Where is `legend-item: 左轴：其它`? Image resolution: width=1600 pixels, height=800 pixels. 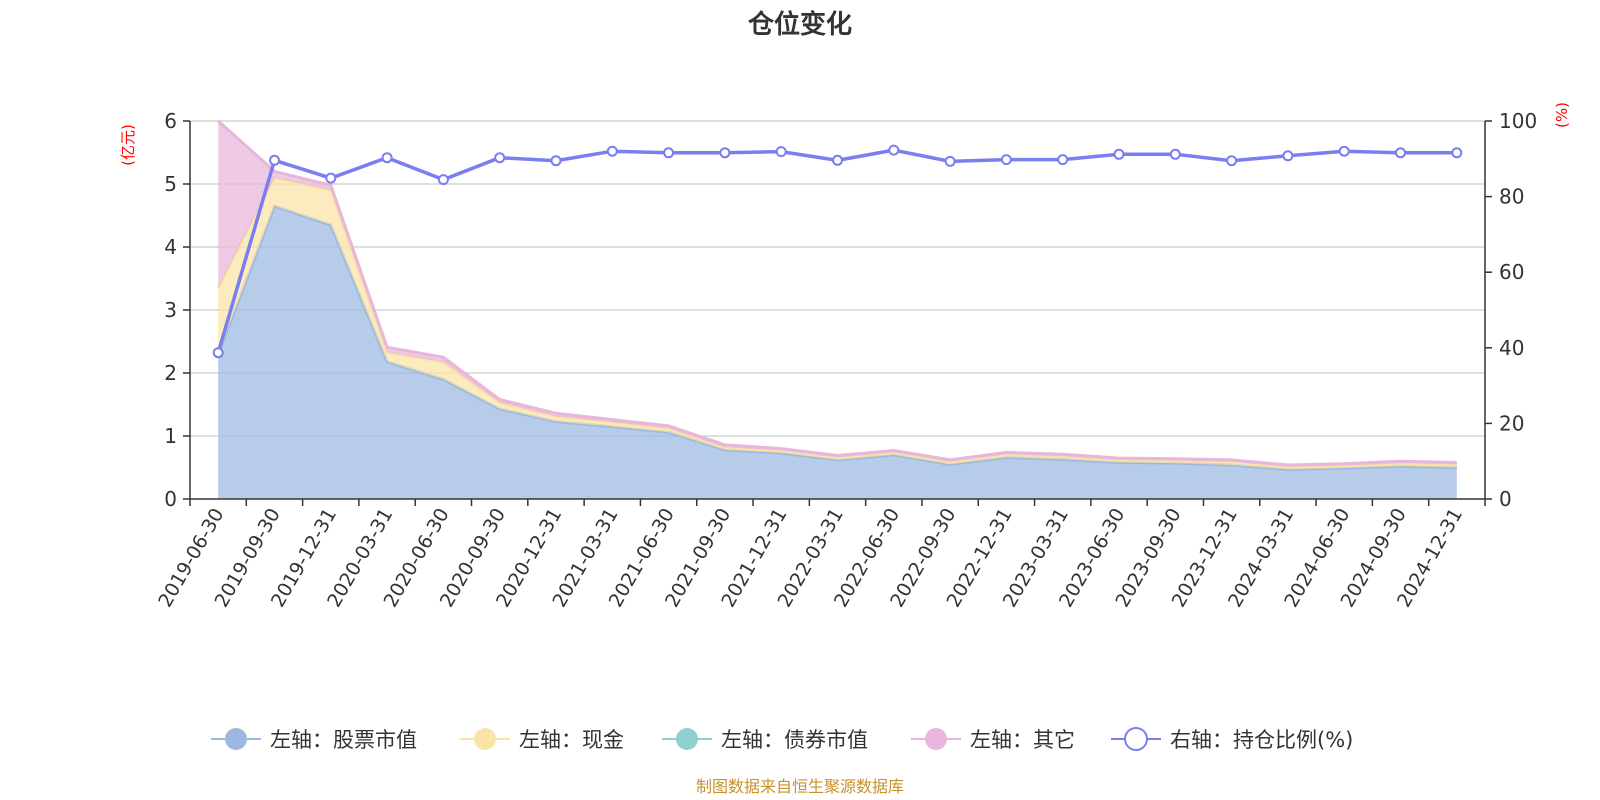 legend-item: 左轴：其它 is located at coordinates (993, 740).